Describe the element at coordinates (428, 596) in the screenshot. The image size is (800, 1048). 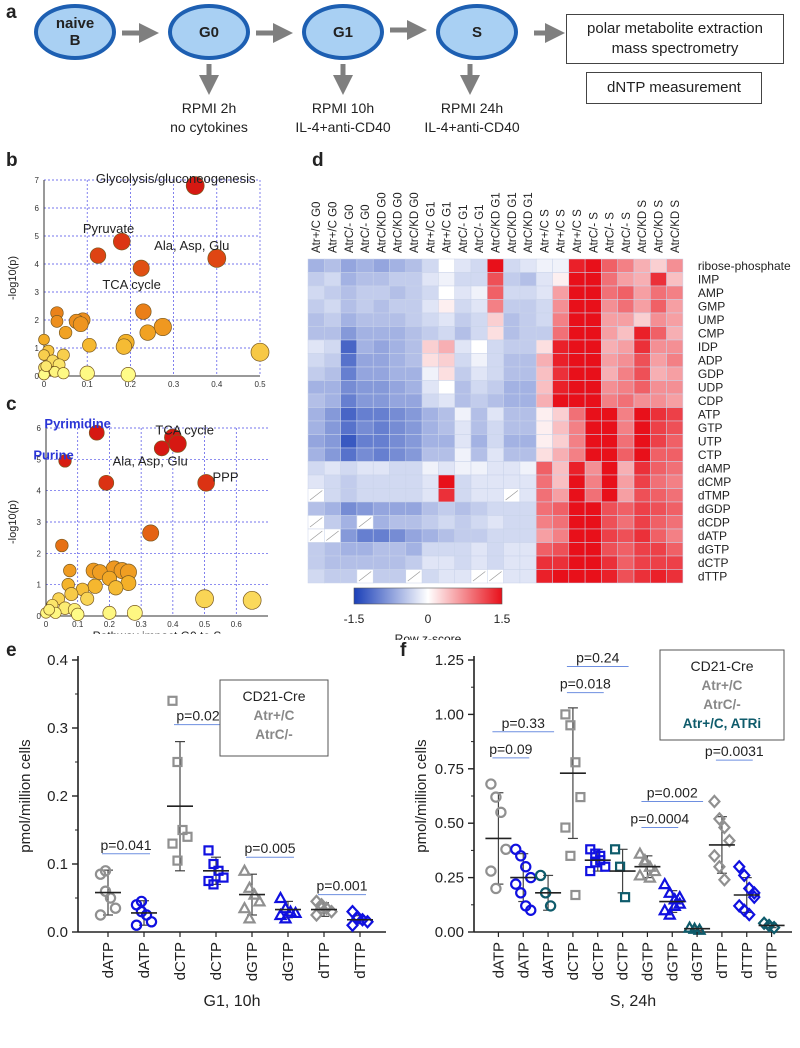
I see `colorbar` at that location.